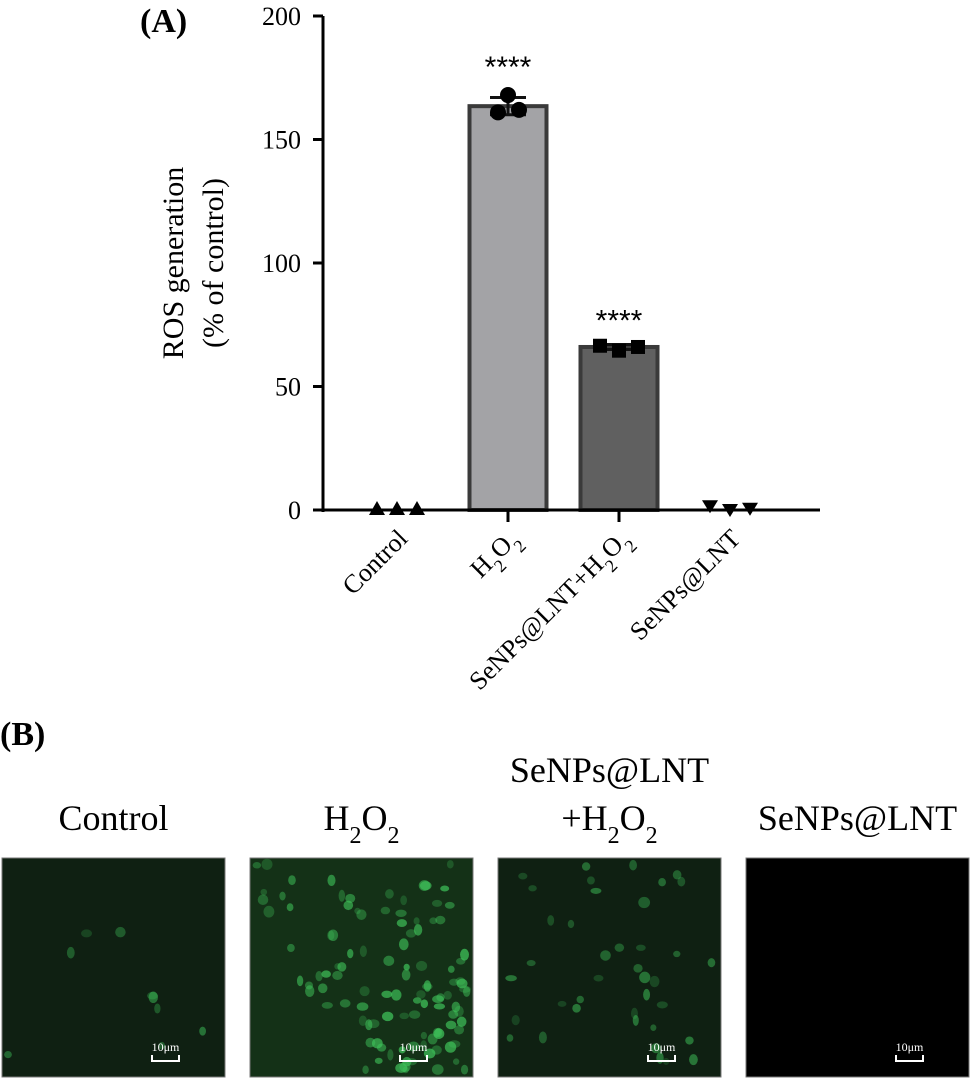 Image resolution: width=971 pixels, height=1087 pixels. What do you see at coordinates (413, 1058) in the screenshot?
I see `scale-bar` at bounding box center [413, 1058].